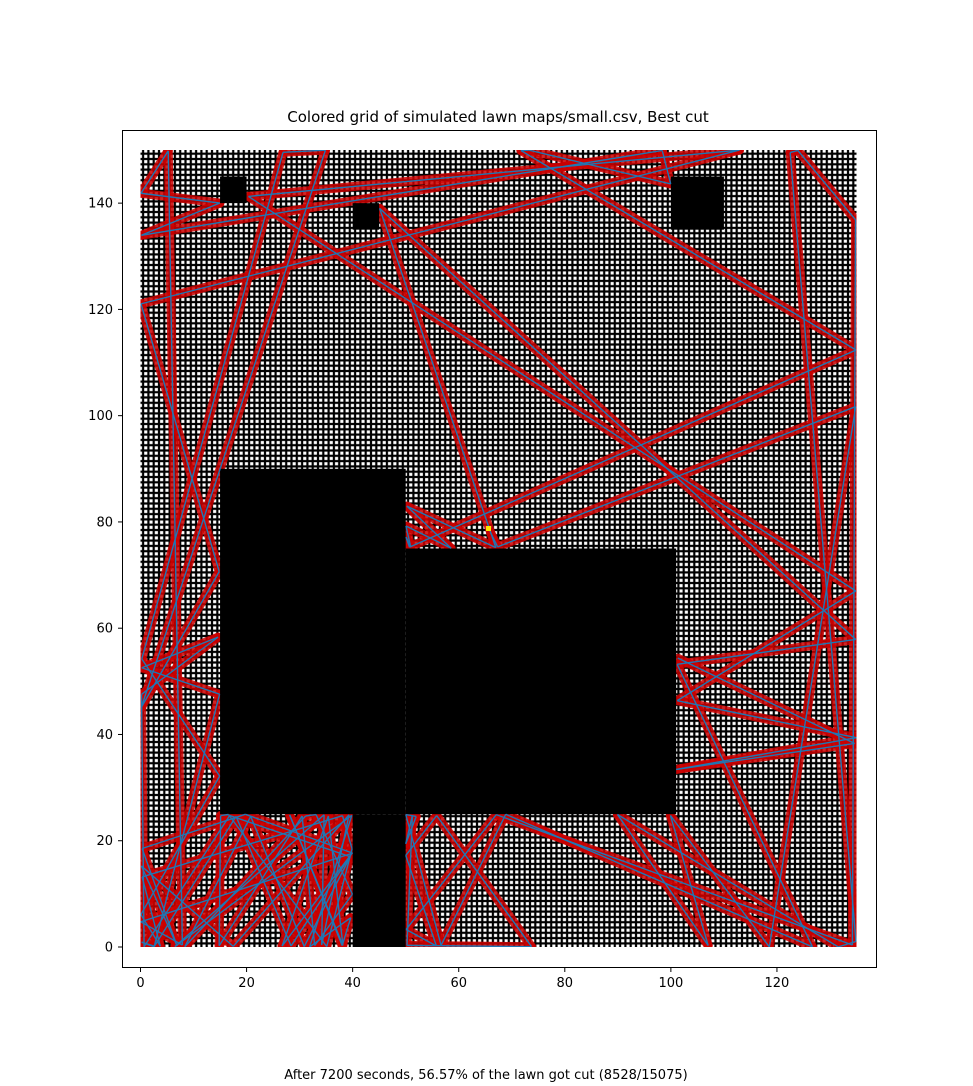  What do you see at coordinates (104, 841) in the screenshot?
I see `y-tick-label: 20` at bounding box center [104, 841].